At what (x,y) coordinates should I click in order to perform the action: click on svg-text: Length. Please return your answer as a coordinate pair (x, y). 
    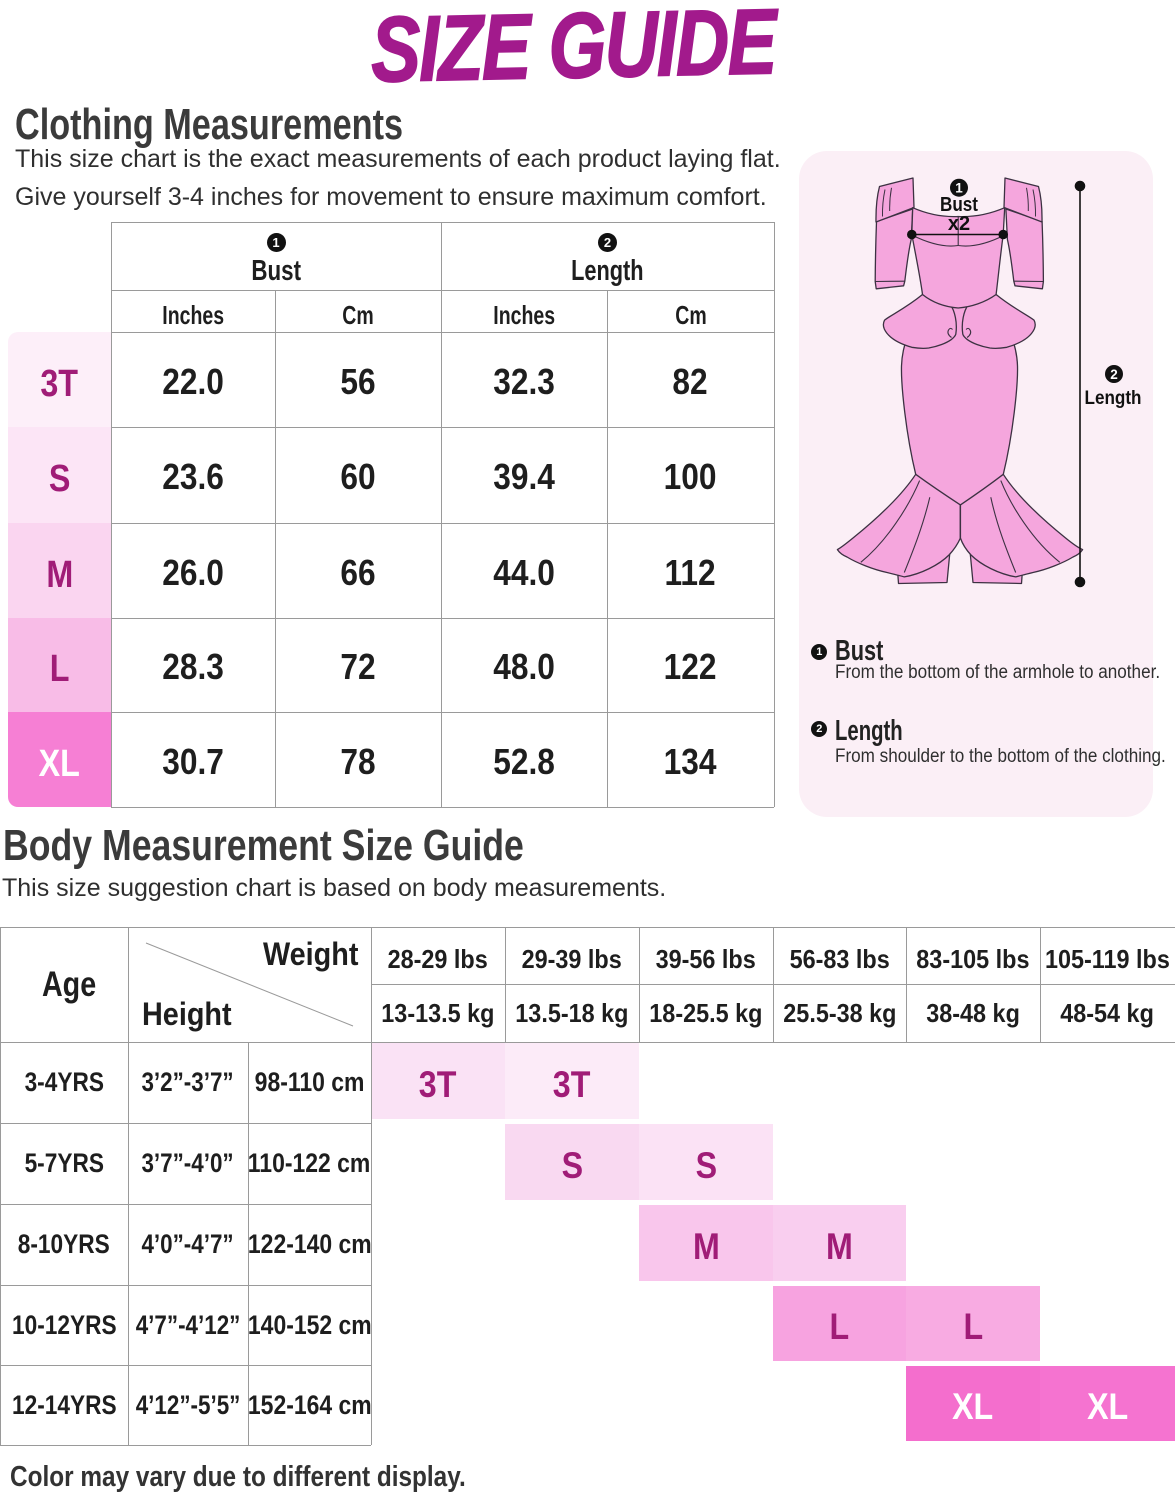
    Looking at the image, I should click on (1113, 398).